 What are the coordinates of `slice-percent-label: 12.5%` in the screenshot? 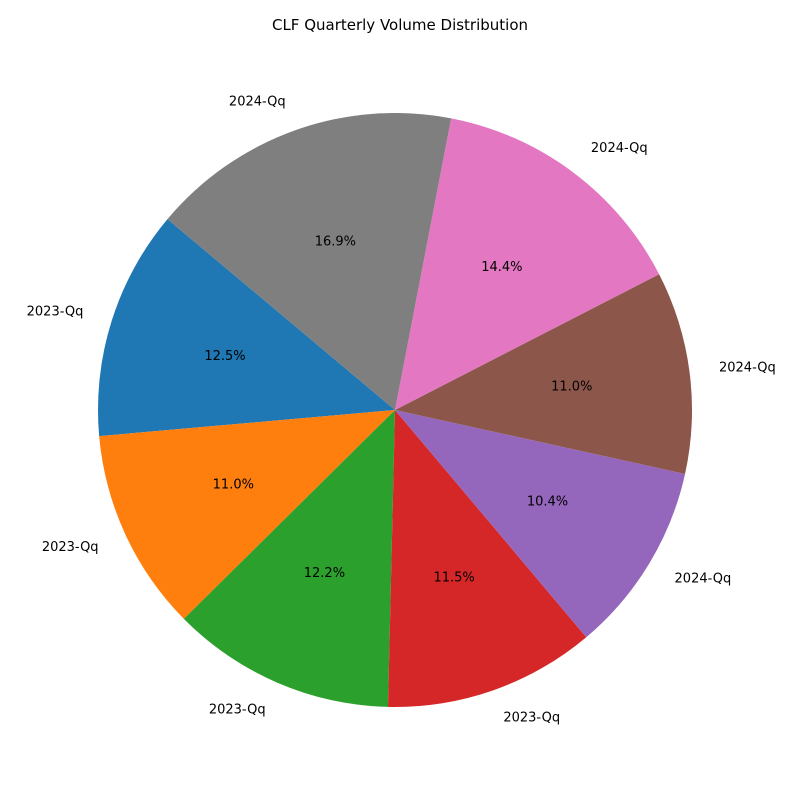 It's located at (224, 356).